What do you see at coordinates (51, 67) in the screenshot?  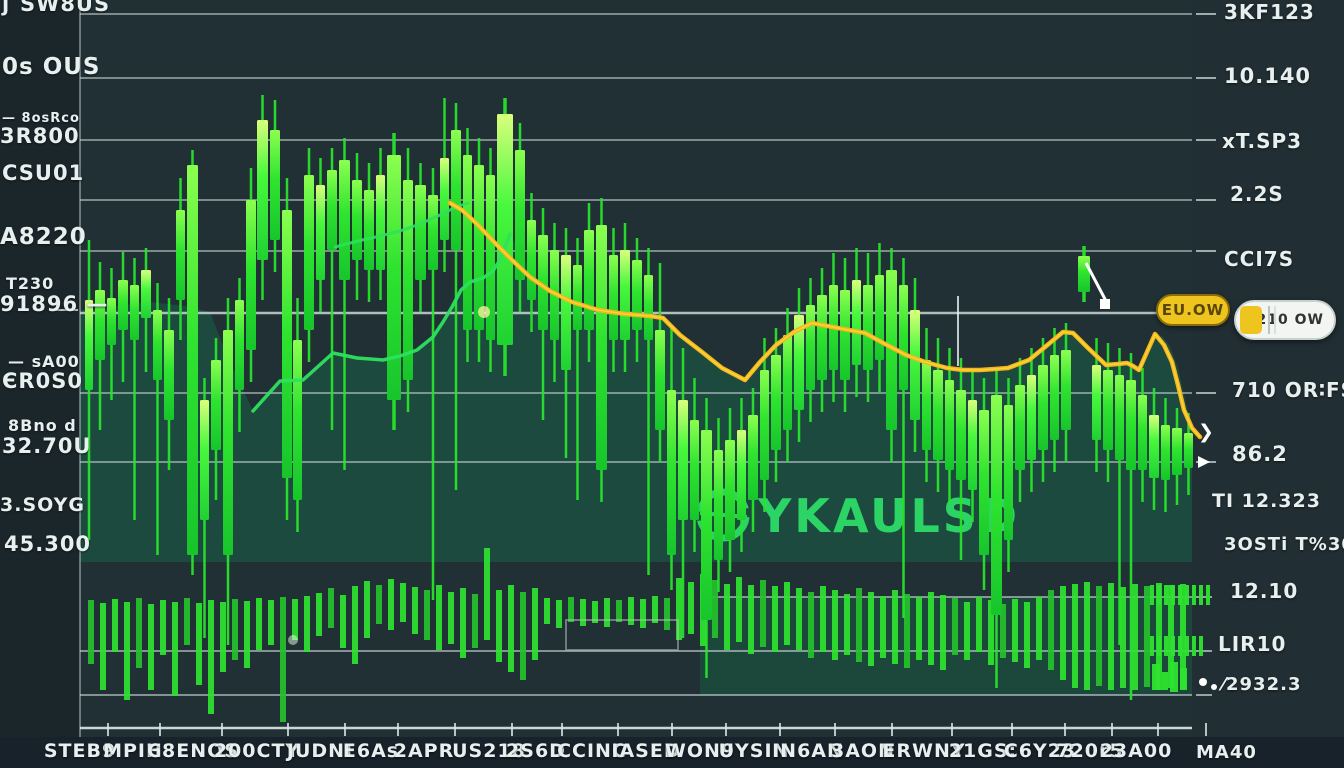 I see `left-axis-label-1: 0s OUS` at bounding box center [51, 67].